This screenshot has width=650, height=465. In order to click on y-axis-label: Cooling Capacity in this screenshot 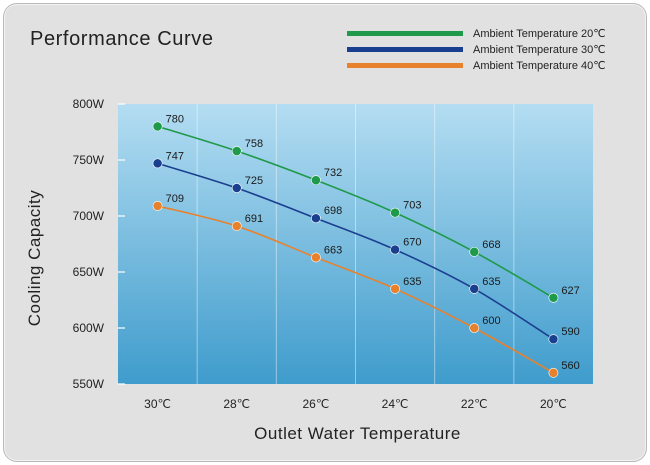, I will do `click(34, 258)`.